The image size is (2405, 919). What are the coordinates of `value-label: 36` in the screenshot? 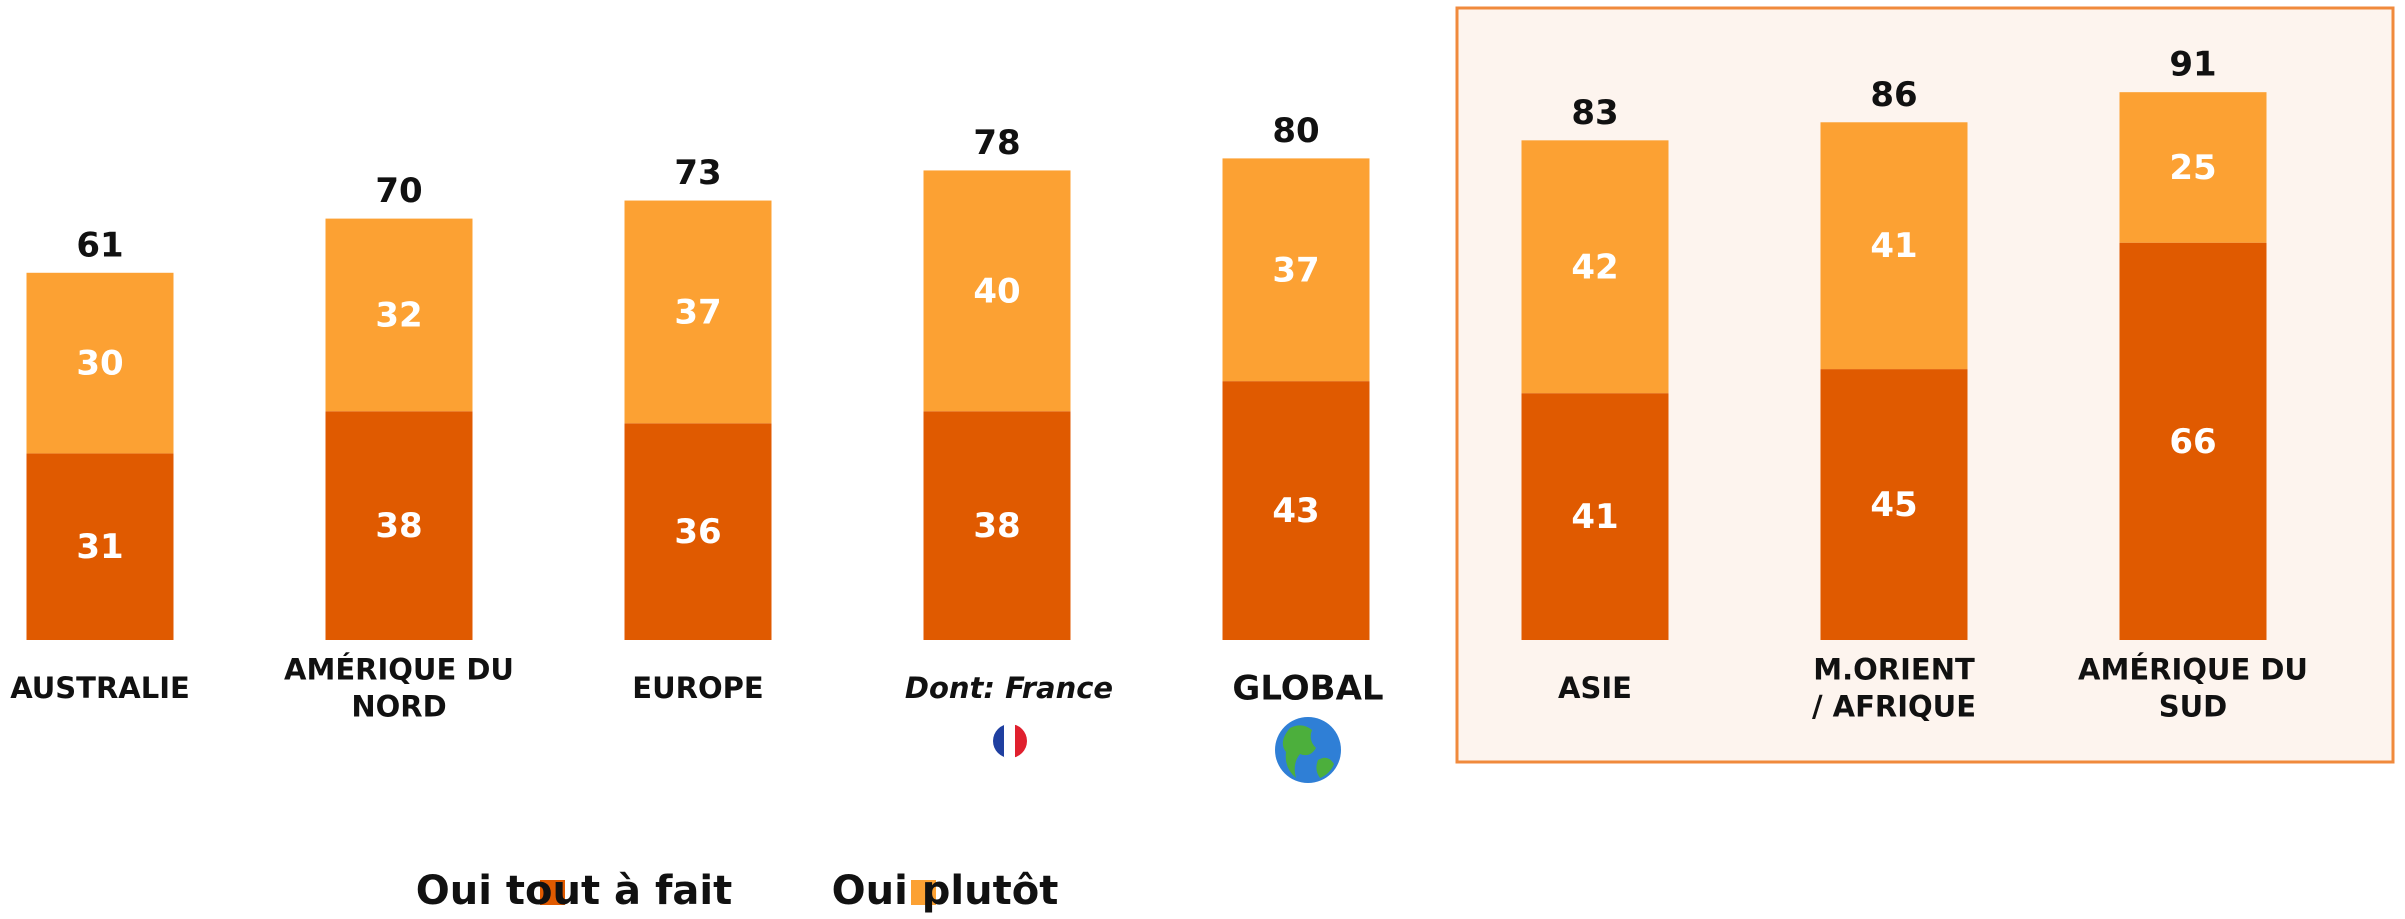 It's located at (697, 532).